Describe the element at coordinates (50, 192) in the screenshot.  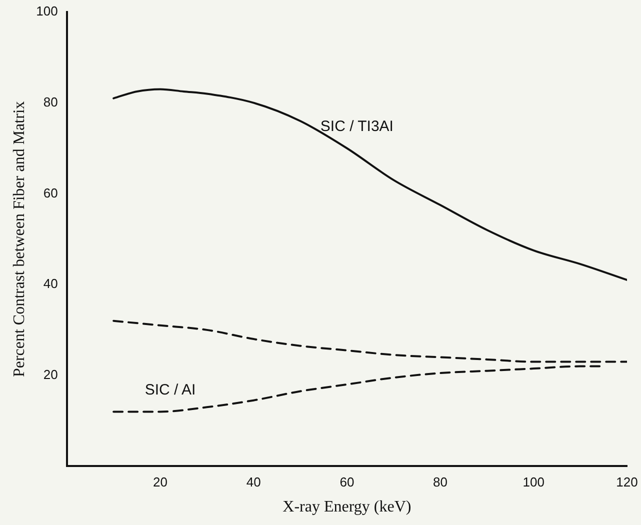
I see `y-tick-label: 60` at that location.